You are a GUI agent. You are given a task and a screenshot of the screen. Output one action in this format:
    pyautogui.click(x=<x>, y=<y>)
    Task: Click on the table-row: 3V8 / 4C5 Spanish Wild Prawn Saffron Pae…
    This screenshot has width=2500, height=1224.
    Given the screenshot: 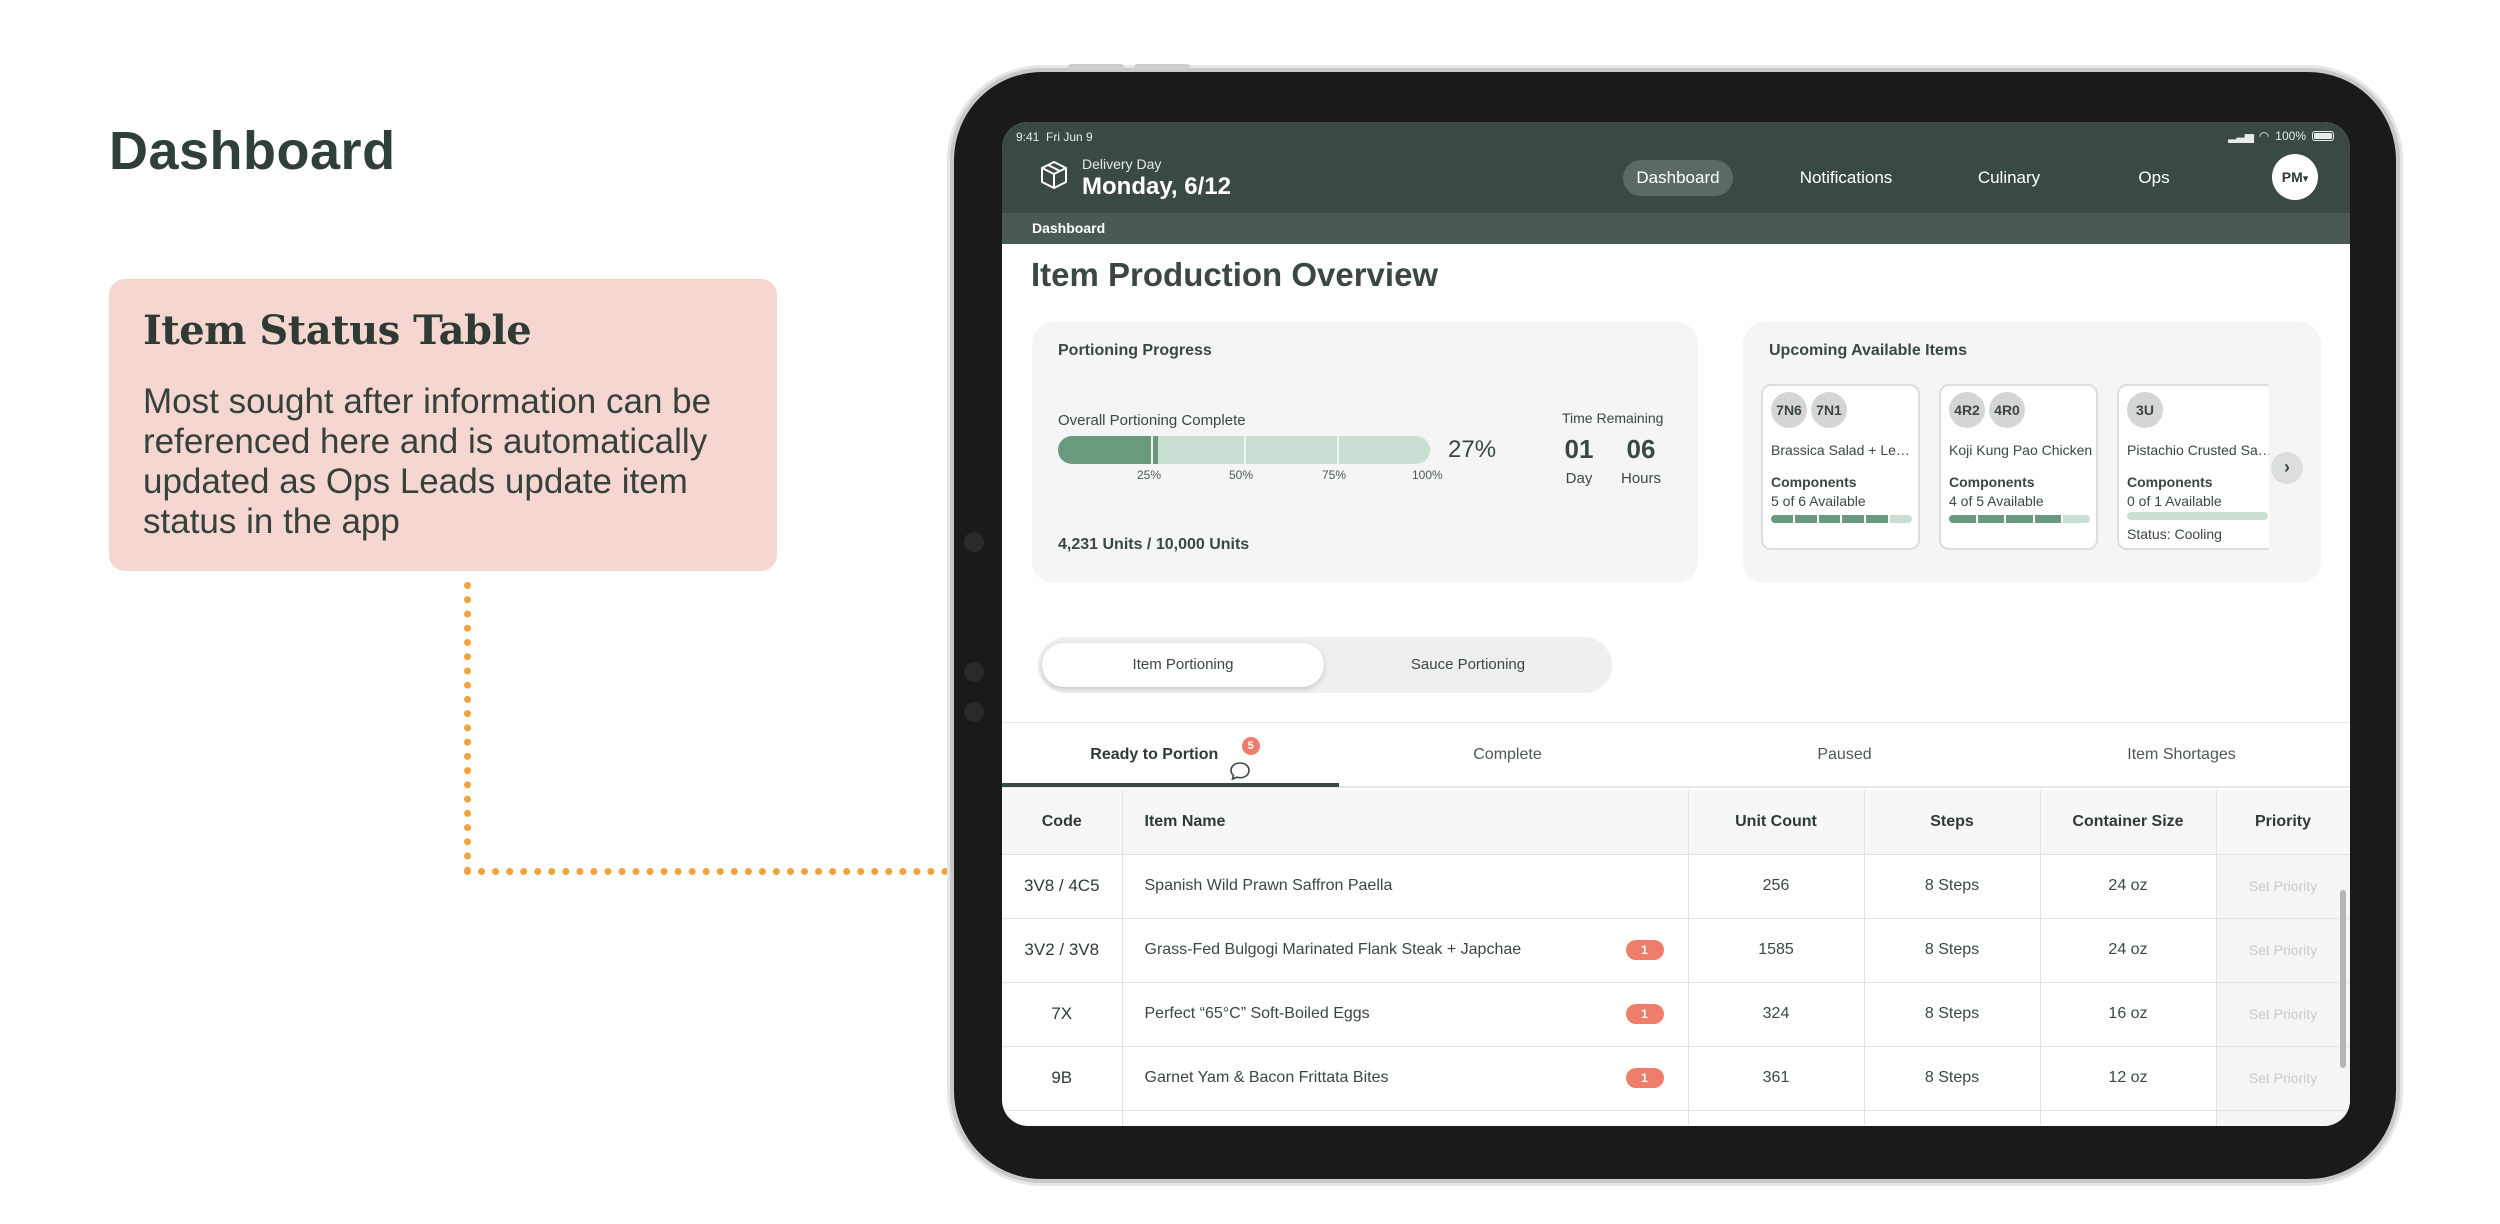 What is the action you would take?
    pyautogui.click(x=1676, y=886)
    